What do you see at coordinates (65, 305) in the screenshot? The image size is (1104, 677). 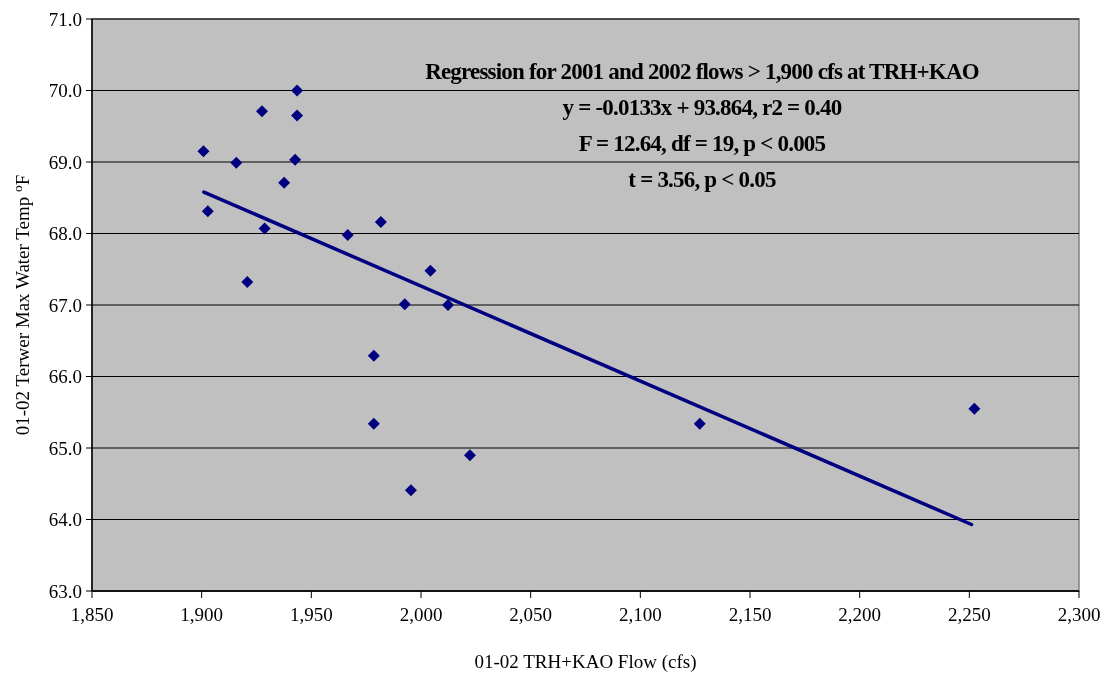 I see `y-tick-label: 67.0` at bounding box center [65, 305].